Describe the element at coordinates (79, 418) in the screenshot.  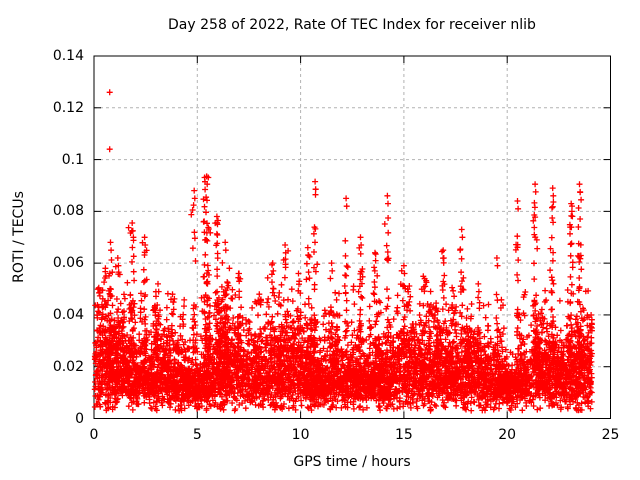
I see `y-tick-label: 0` at that location.